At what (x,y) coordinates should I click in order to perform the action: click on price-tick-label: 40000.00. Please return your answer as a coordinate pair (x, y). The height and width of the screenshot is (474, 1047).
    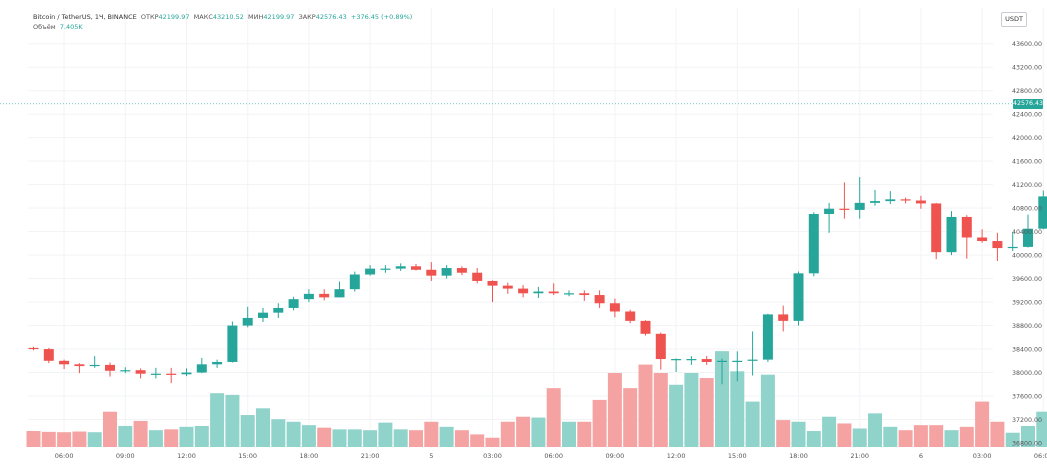
    Looking at the image, I should click on (1027, 256).